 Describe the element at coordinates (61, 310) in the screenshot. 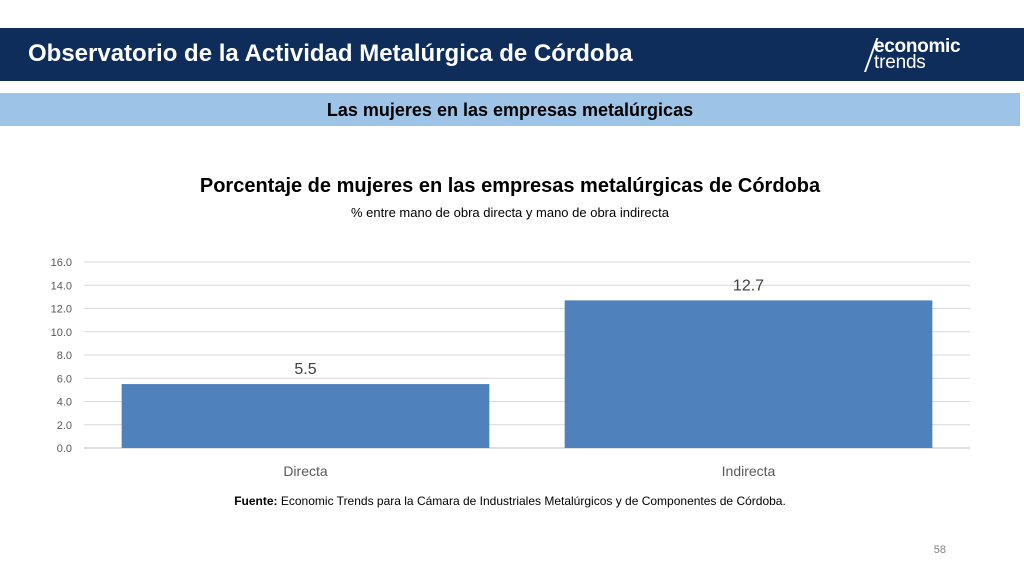

I see `y-tick-label: 12.0` at that location.